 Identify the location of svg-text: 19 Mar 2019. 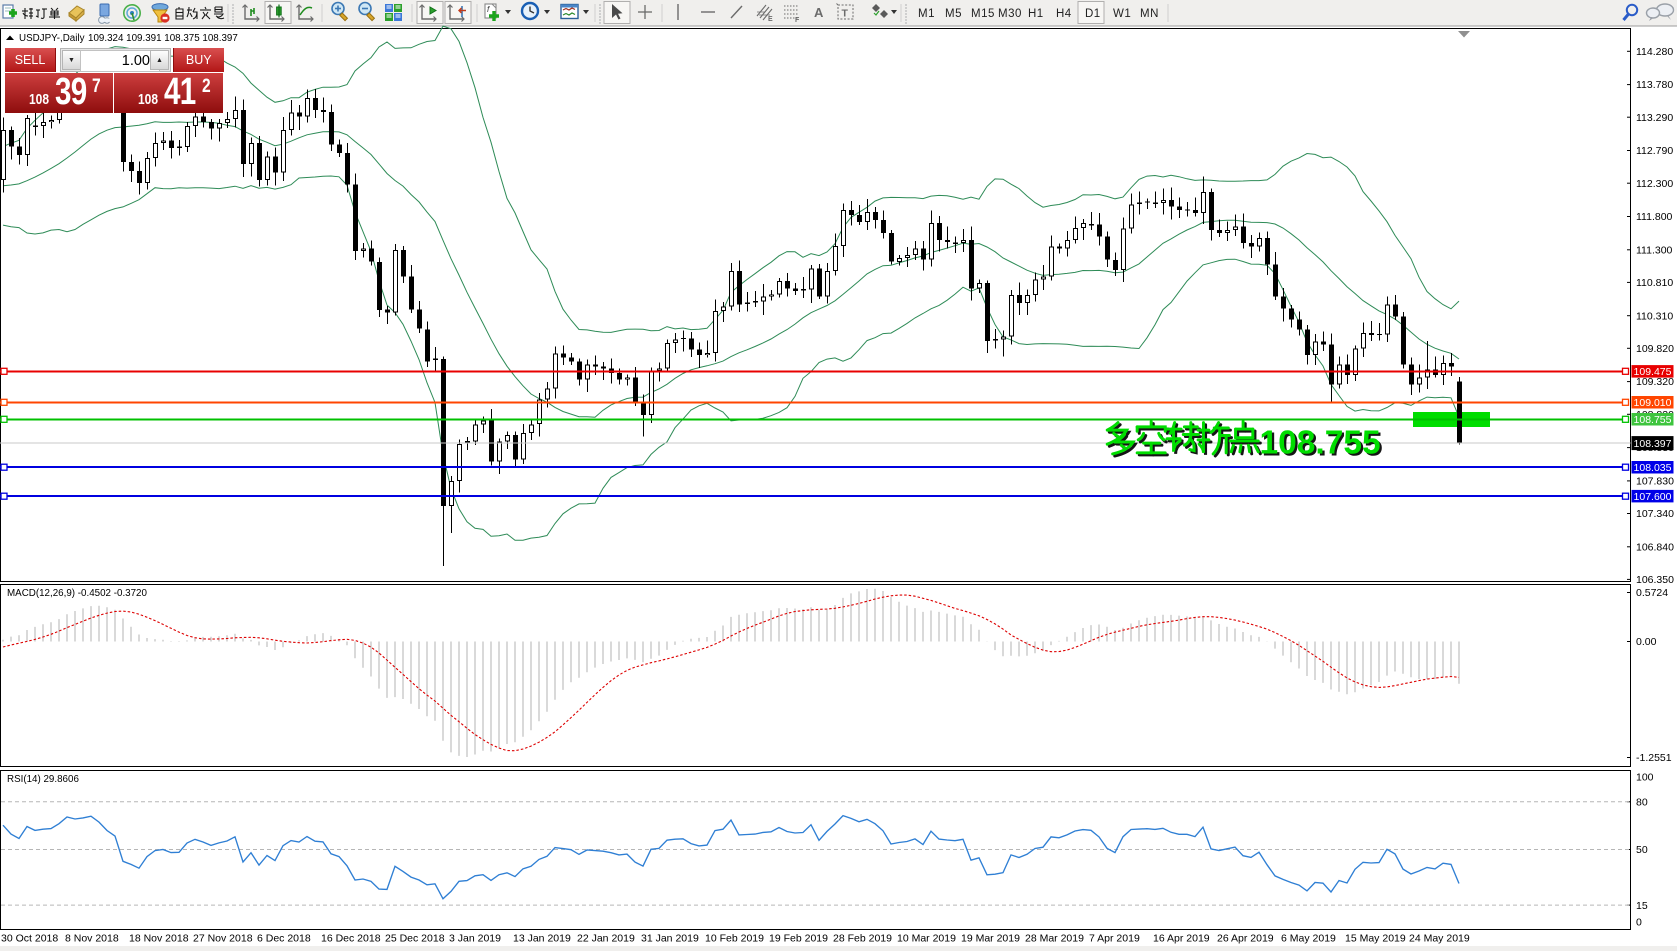
(990, 939).